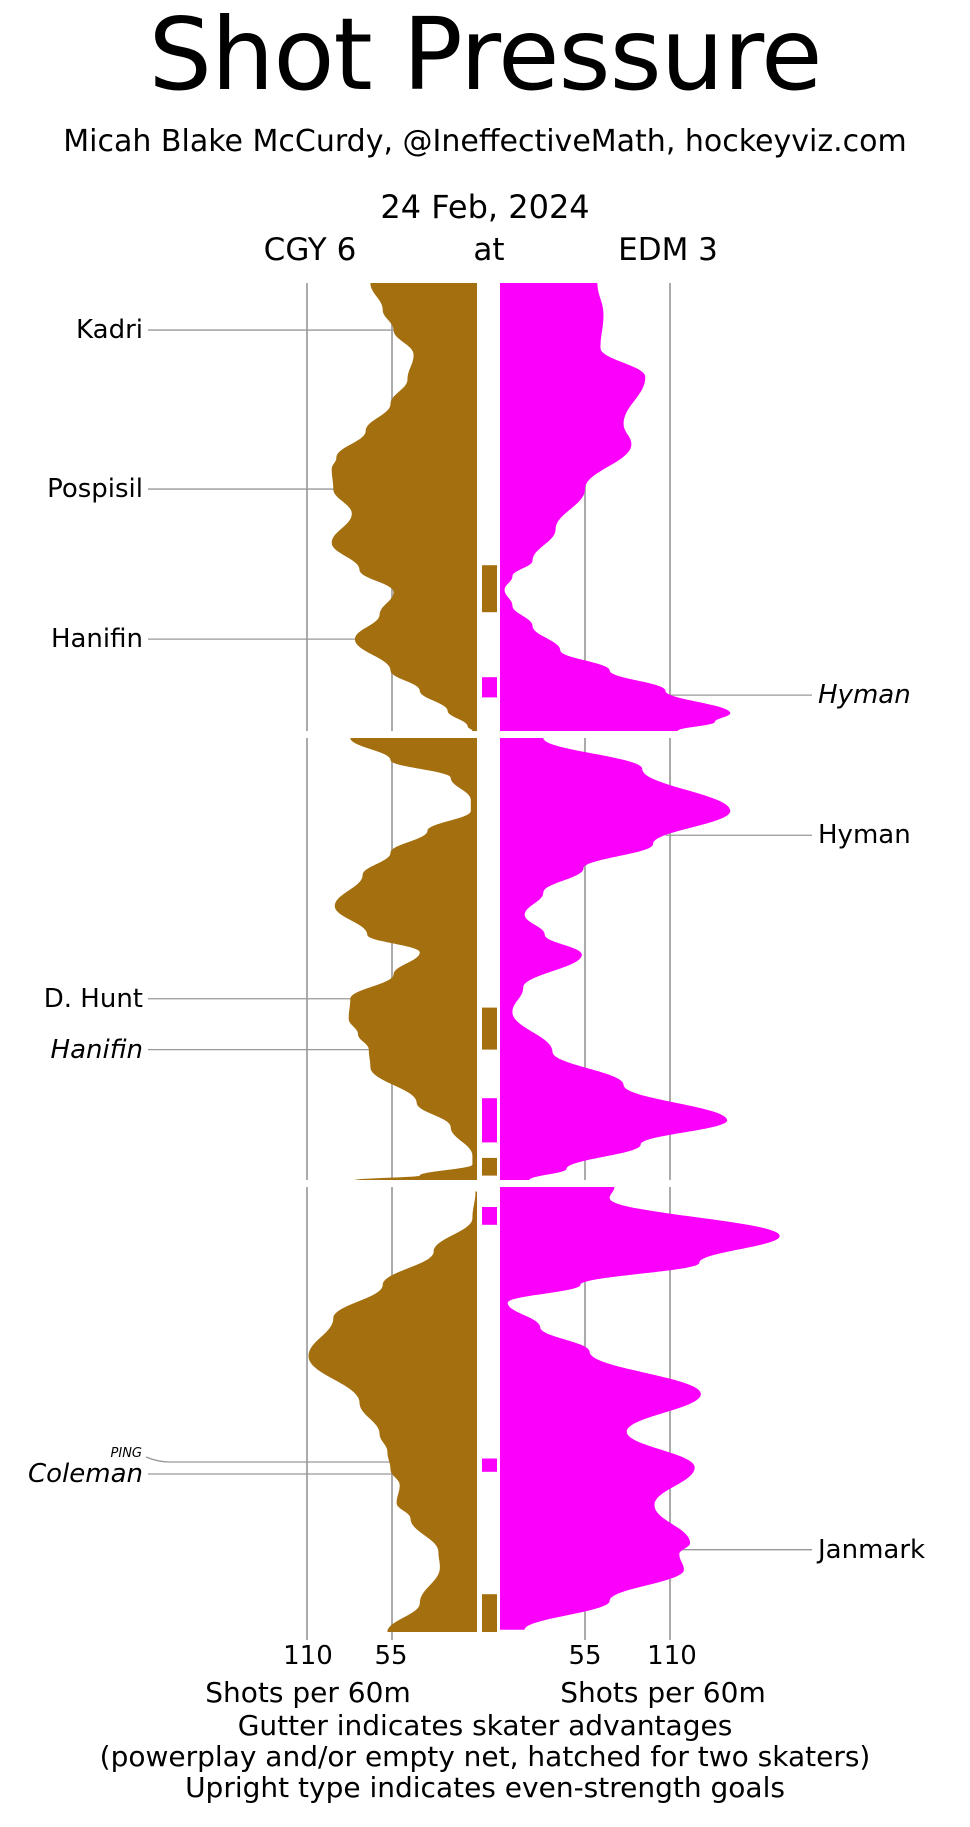 The image size is (970, 1827). What do you see at coordinates (391, 1656) in the screenshot?
I see `left-axis-tick-55: 55` at bounding box center [391, 1656].